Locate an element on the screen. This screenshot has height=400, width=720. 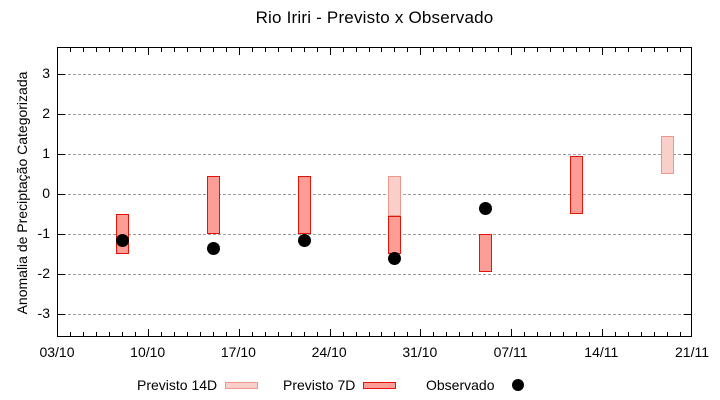
x-tick-label: 21/11 is located at coordinates (692, 352).